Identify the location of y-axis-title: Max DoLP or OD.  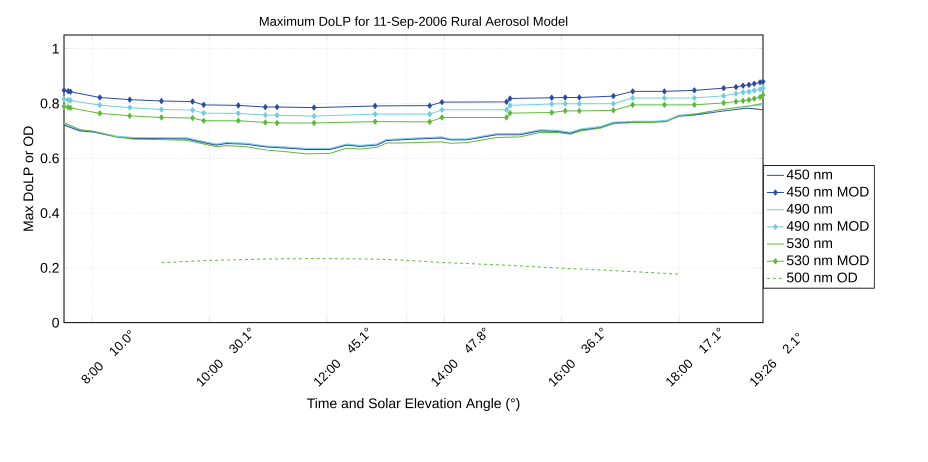
(28, 178).